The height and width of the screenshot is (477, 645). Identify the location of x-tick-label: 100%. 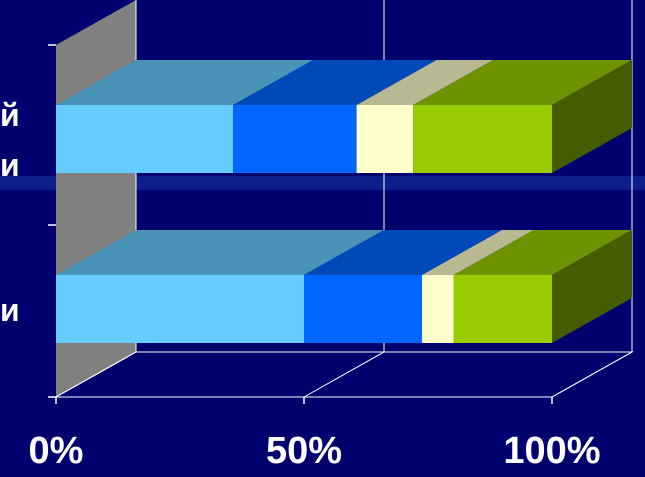
(551, 451).